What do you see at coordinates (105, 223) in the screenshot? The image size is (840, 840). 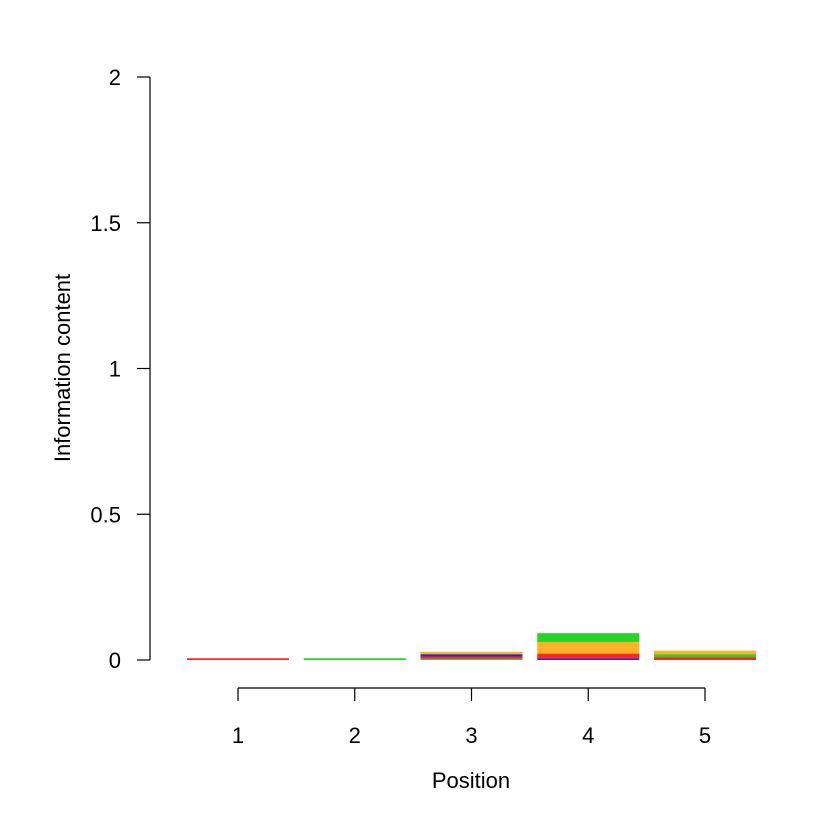 I see `y-tick-label: 1.5` at bounding box center [105, 223].